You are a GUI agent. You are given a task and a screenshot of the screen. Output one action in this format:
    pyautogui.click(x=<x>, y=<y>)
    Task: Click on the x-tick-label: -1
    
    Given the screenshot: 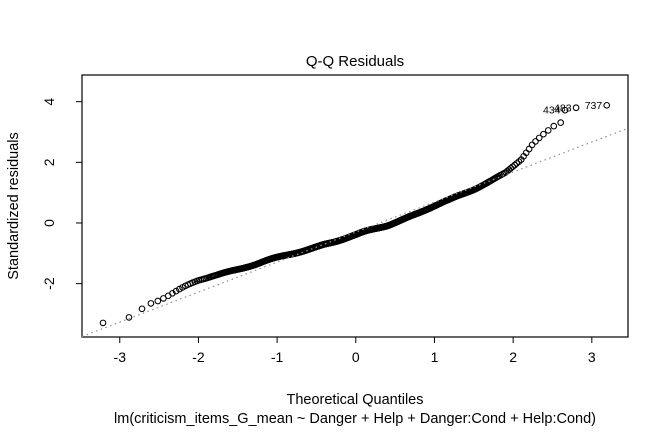 What is the action you would take?
    pyautogui.click(x=277, y=357)
    